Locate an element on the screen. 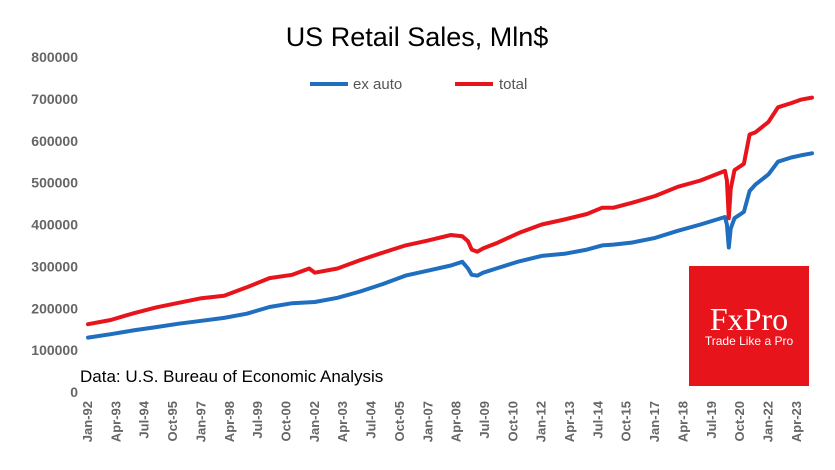  logo-wordmark: FxPro is located at coordinates (749, 319).